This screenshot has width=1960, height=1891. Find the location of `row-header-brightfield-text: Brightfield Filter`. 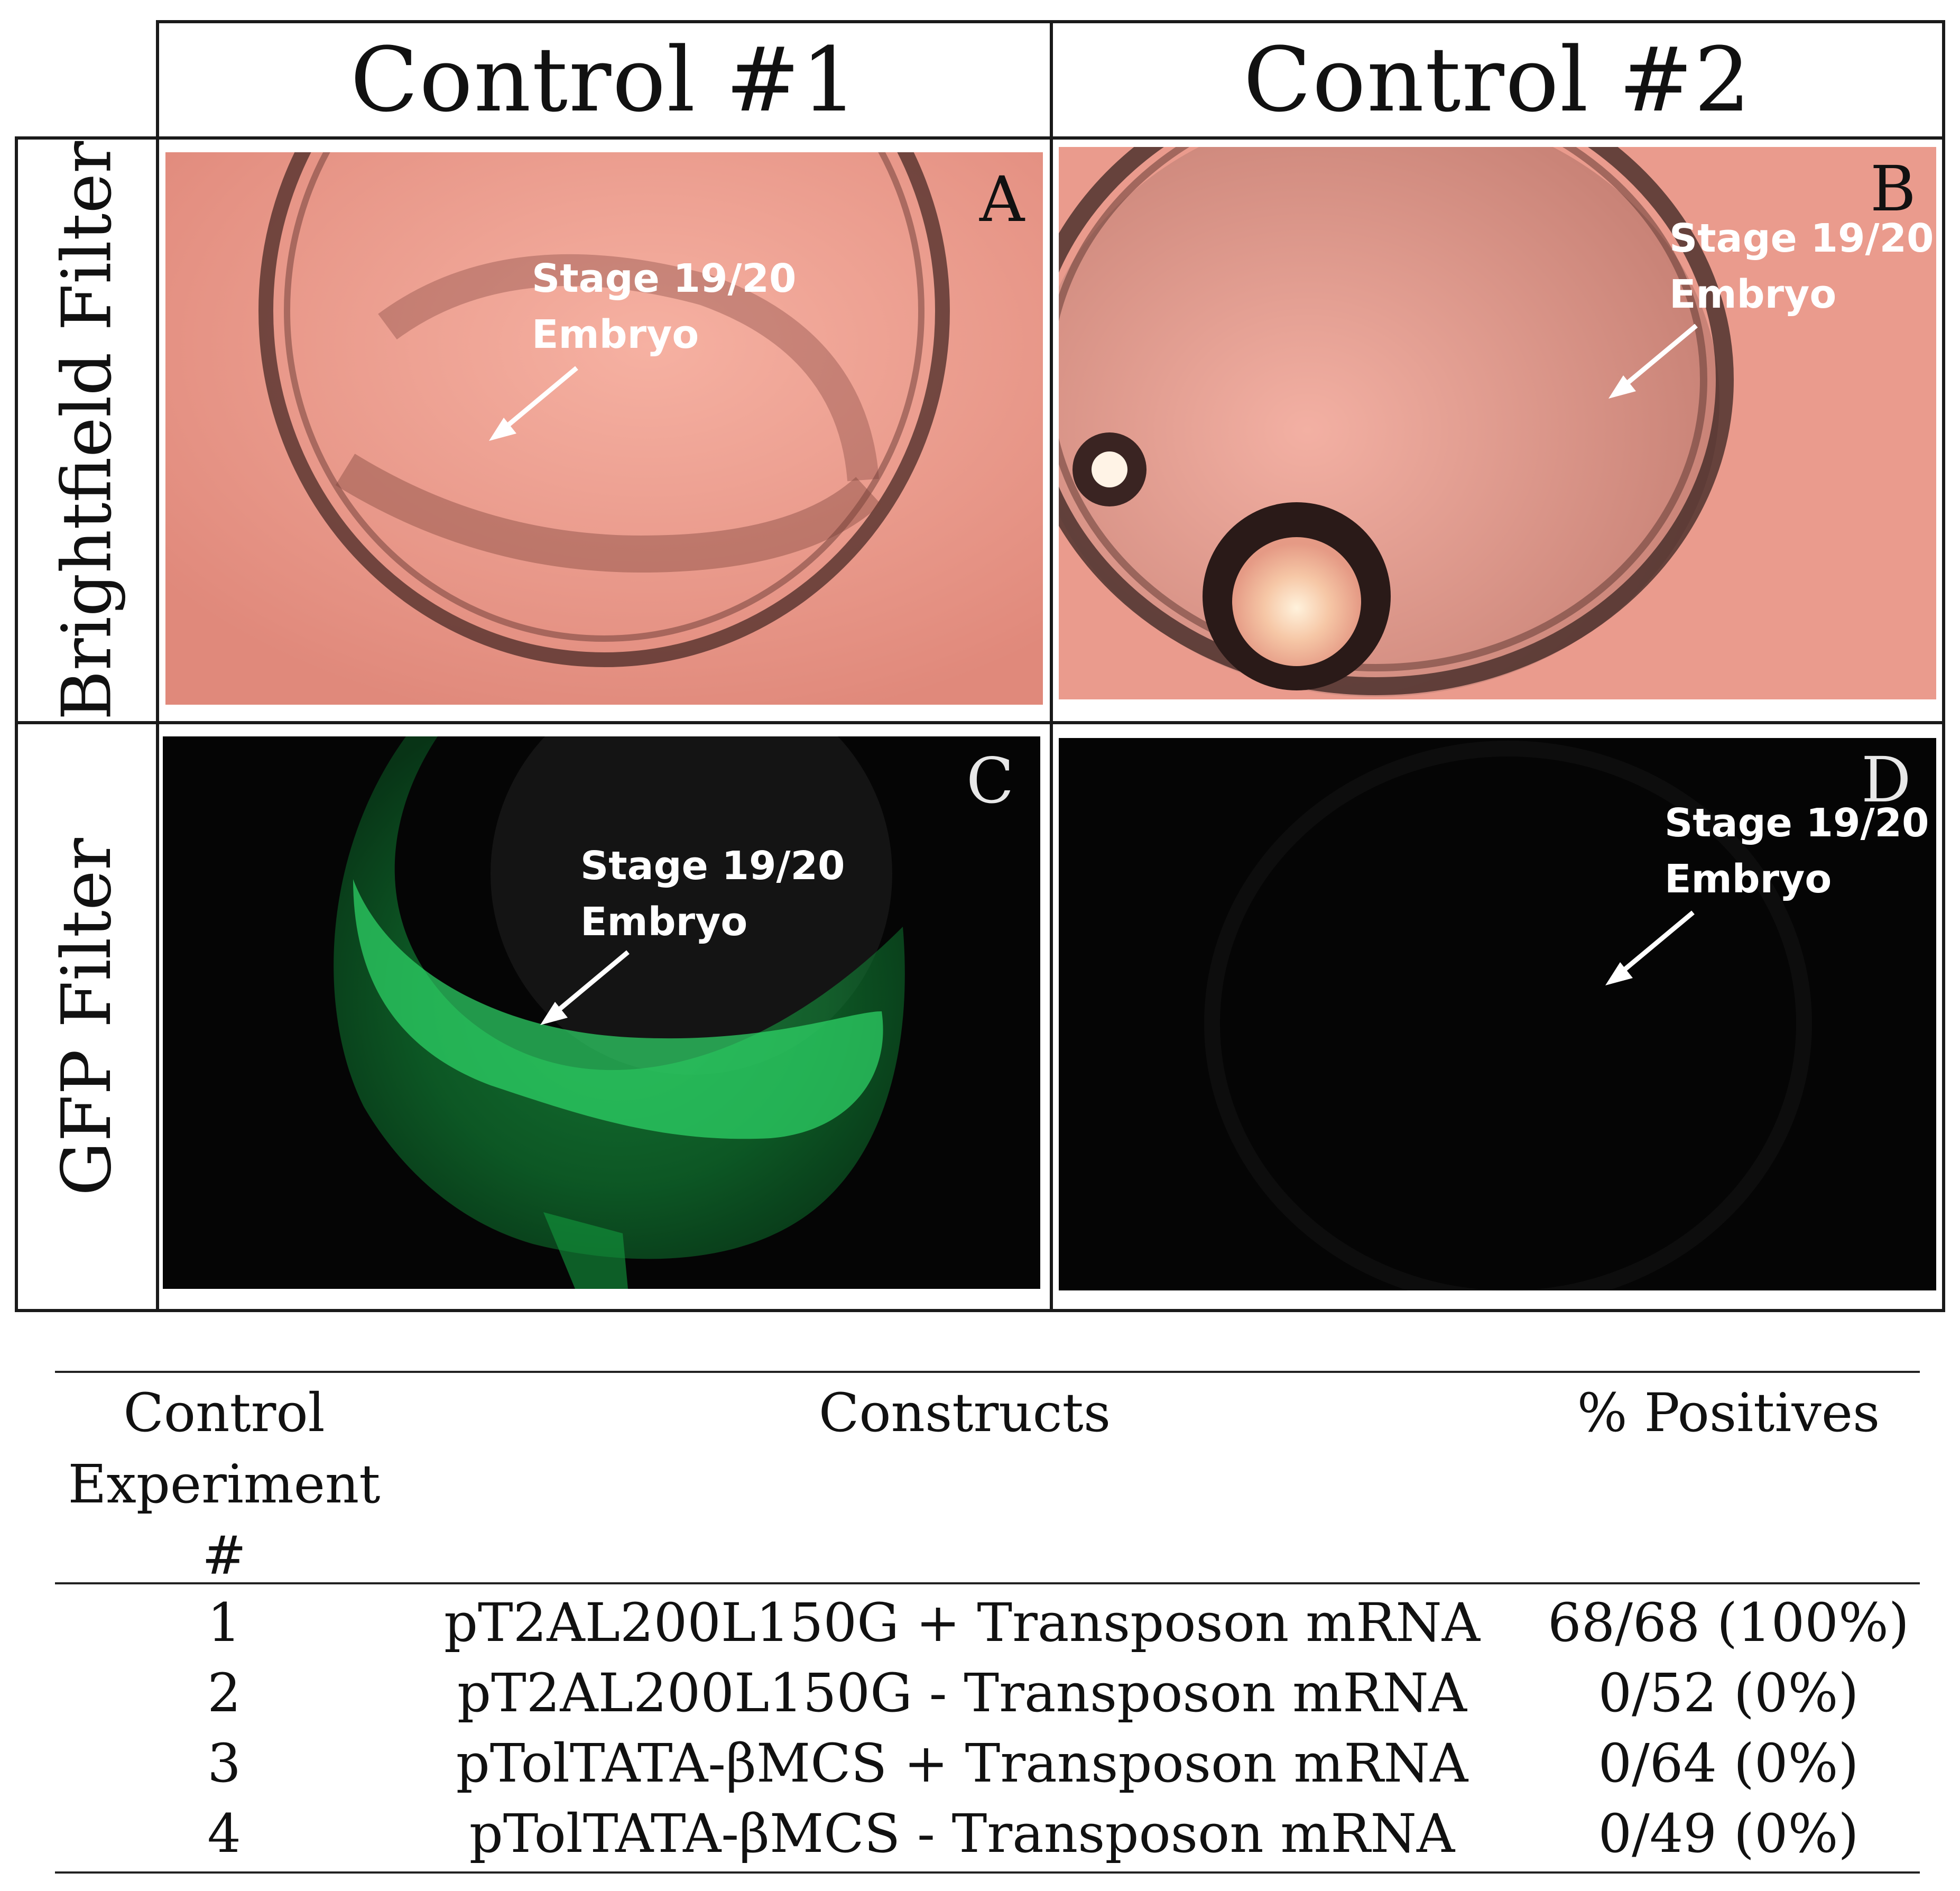

row-header-brightfield-text: Brightfield Filter is located at coordinates (87, 430).